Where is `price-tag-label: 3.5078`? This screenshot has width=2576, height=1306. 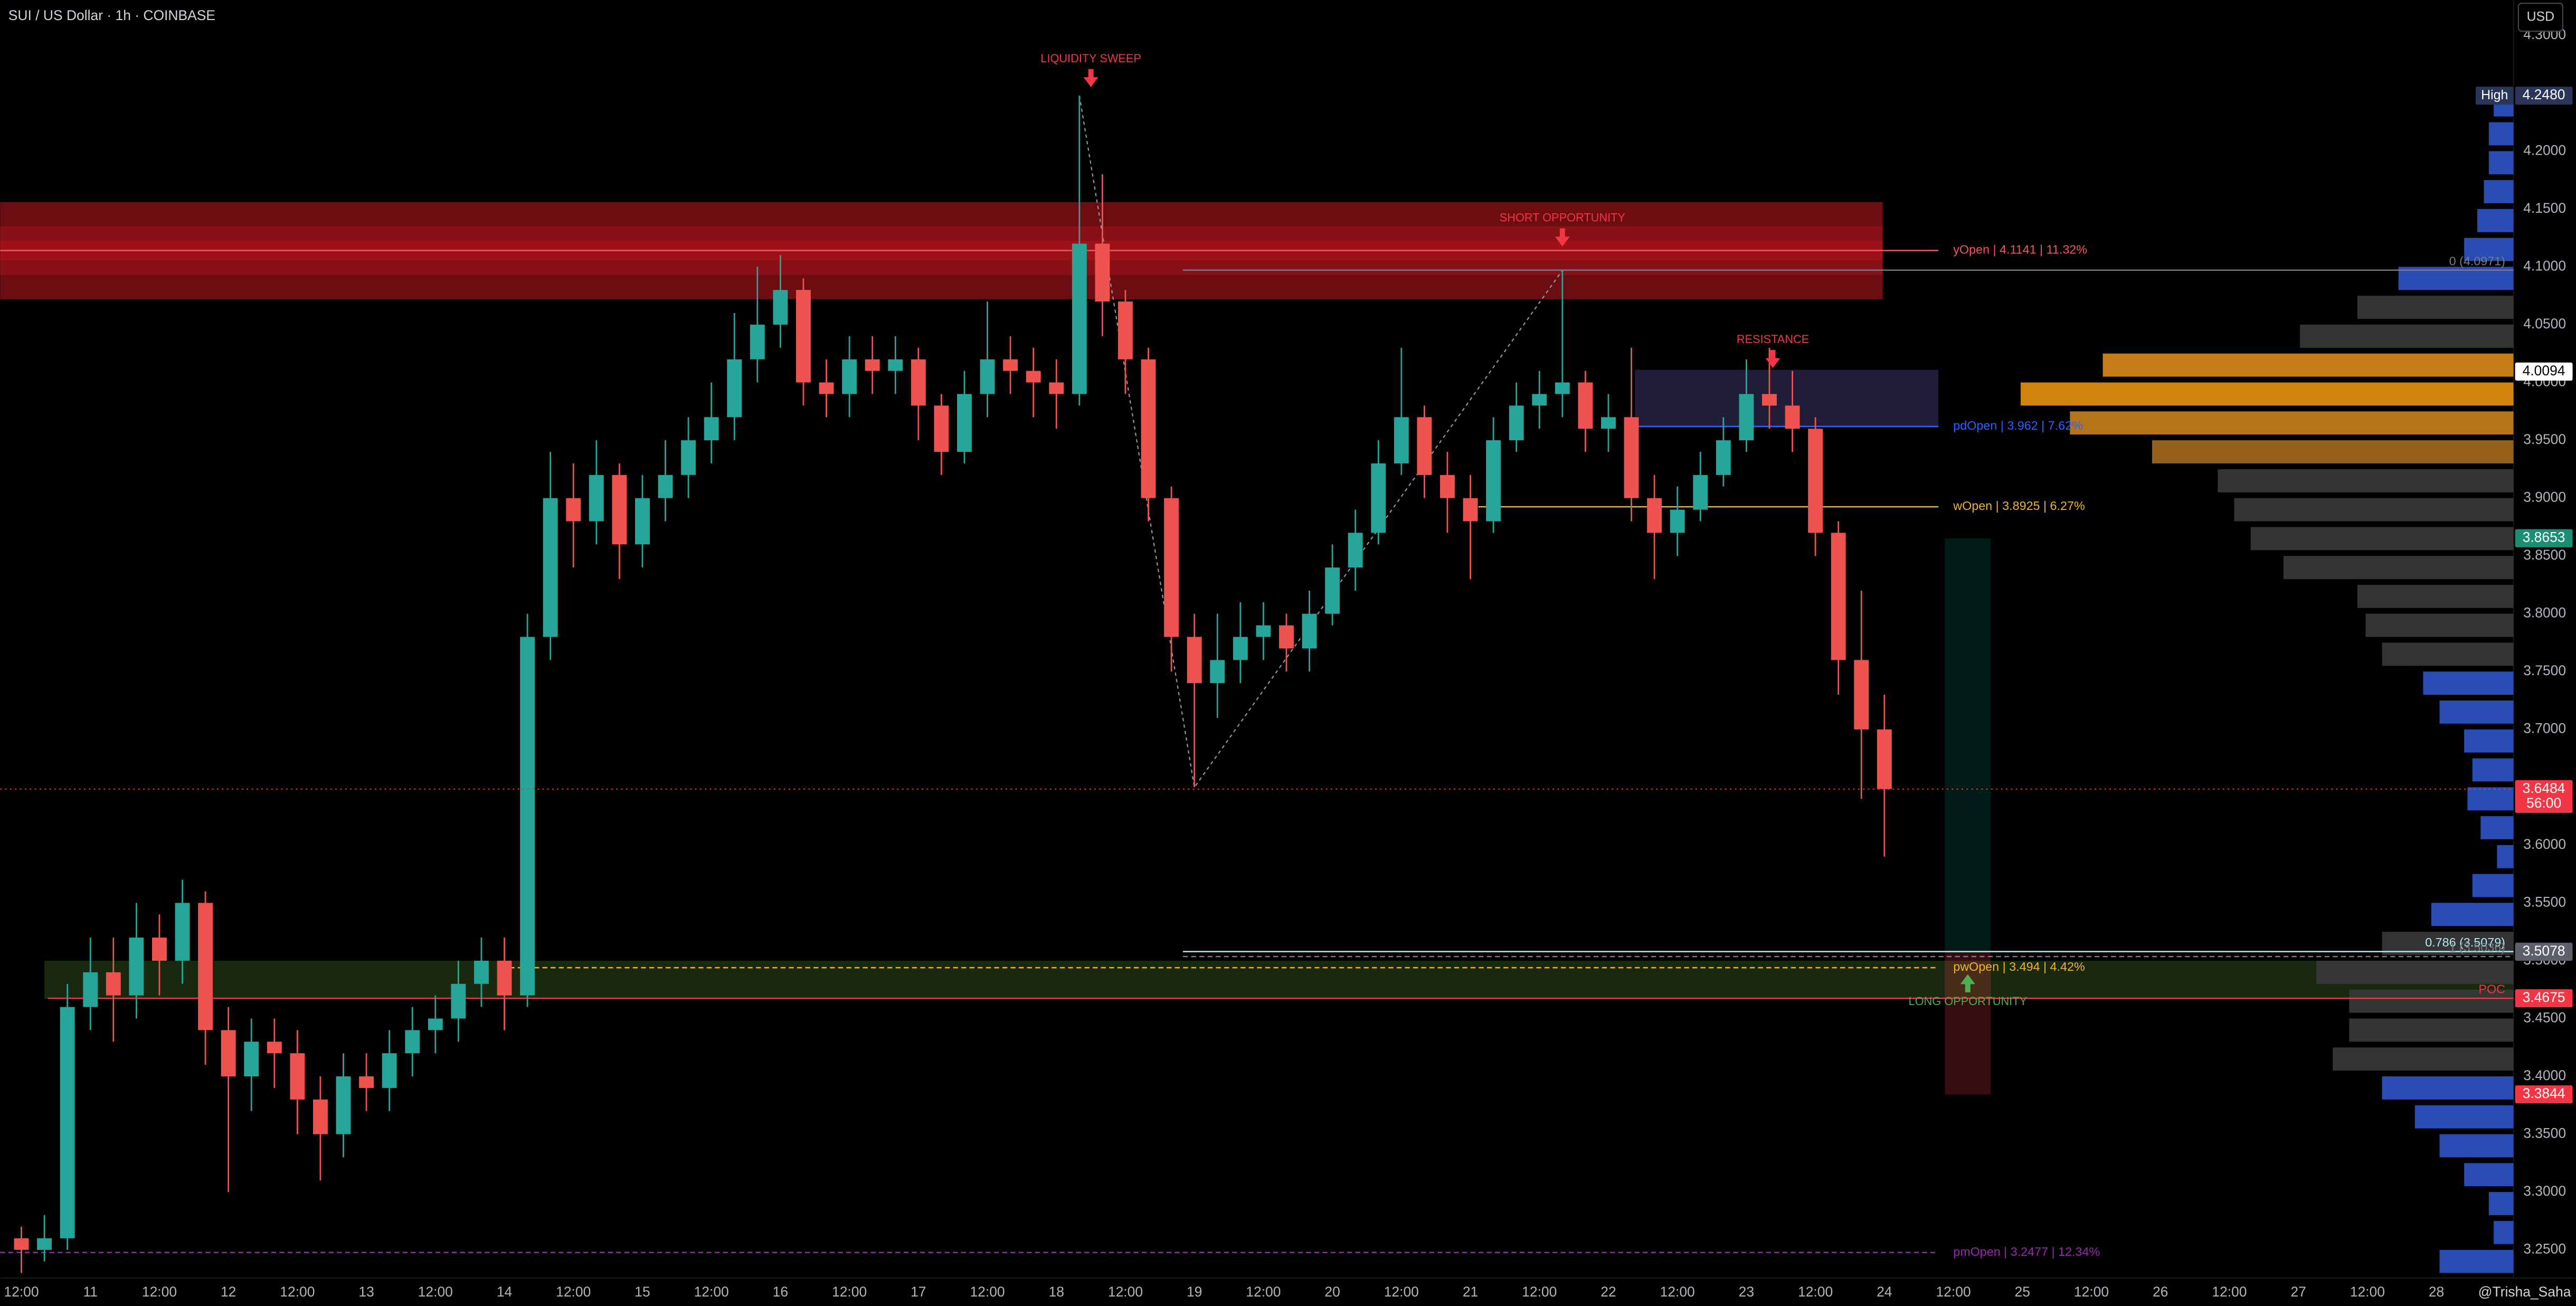
price-tag-label: 3.5078 is located at coordinates (2544, 951).